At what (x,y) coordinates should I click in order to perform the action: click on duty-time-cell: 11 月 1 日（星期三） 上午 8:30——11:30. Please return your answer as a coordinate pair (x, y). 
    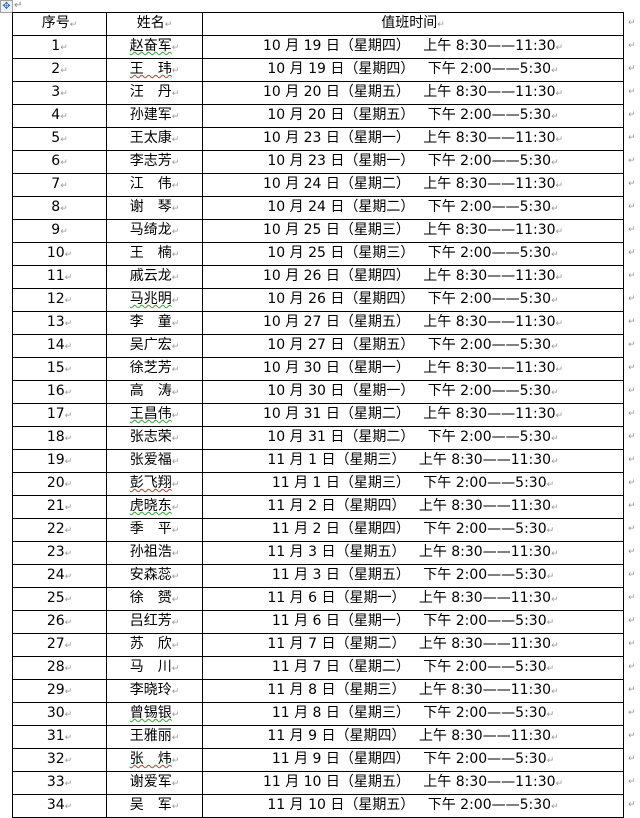
    Looking at the image, I should click on (413, 461).